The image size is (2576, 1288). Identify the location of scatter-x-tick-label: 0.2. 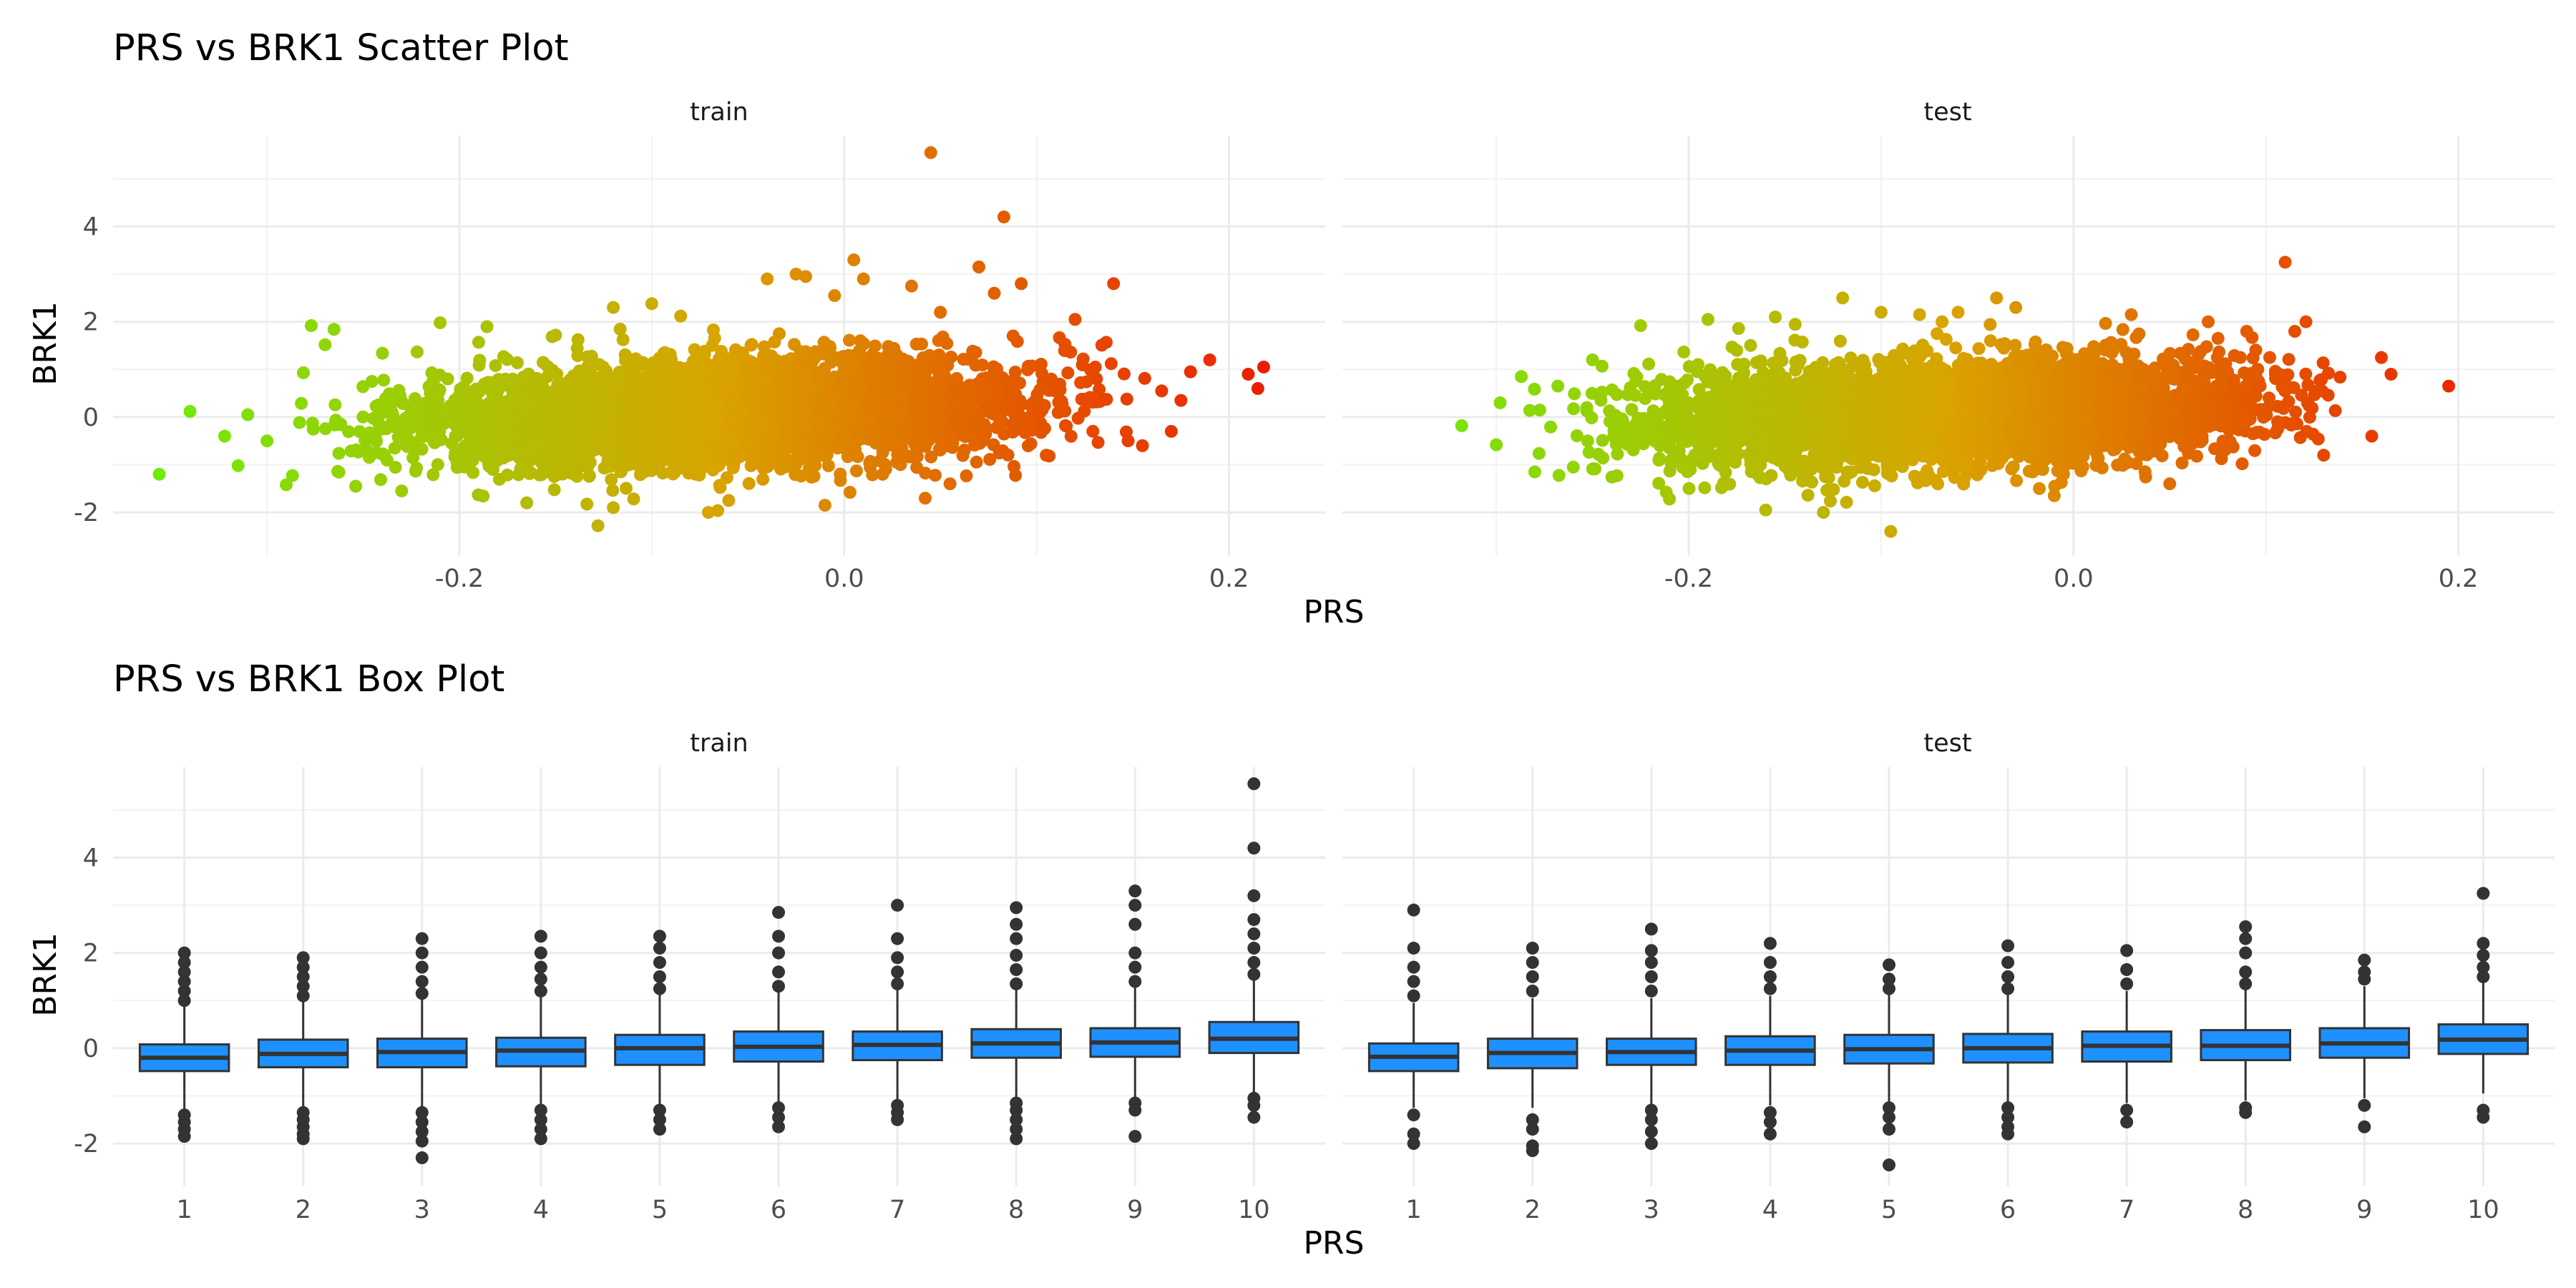
(2459, 579).